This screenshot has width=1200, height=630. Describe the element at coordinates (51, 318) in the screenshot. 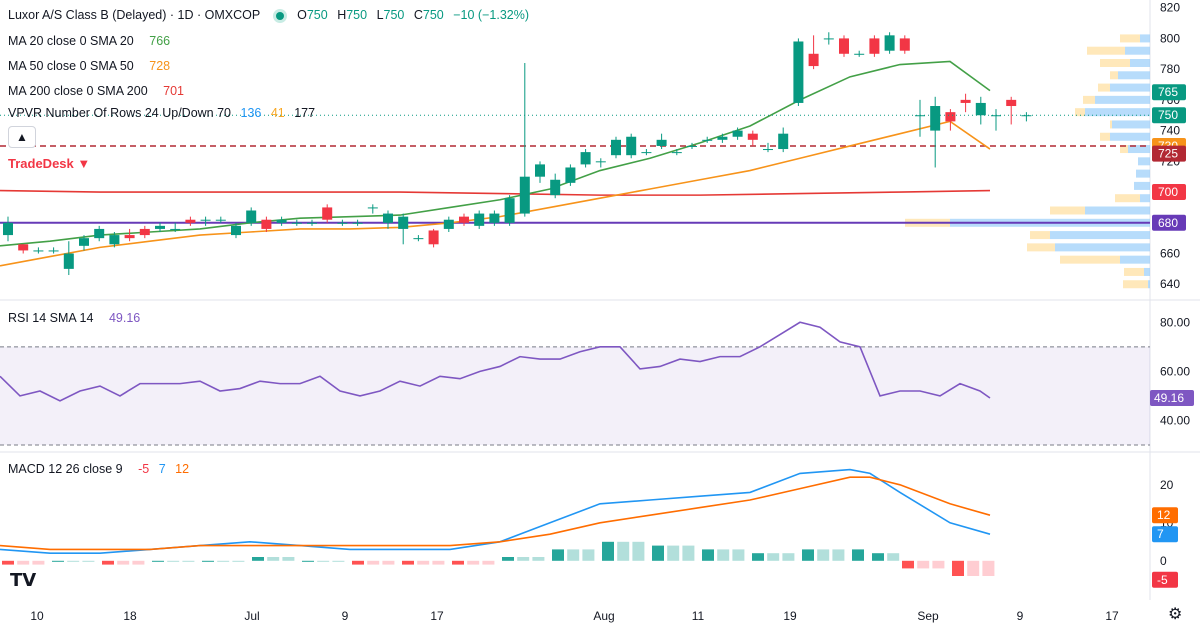

I see `rsi-label: RSI 14 SMA 14` at that location.